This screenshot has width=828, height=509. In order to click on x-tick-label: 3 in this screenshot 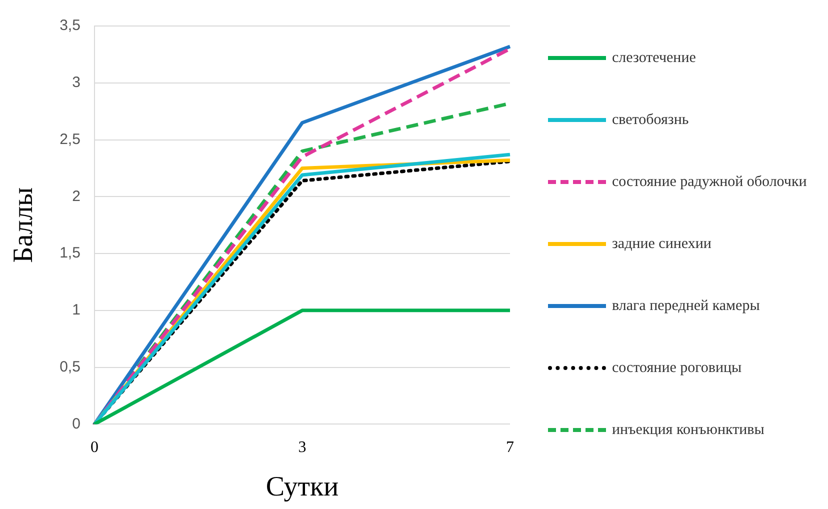, I will do `click(302, 447)`.